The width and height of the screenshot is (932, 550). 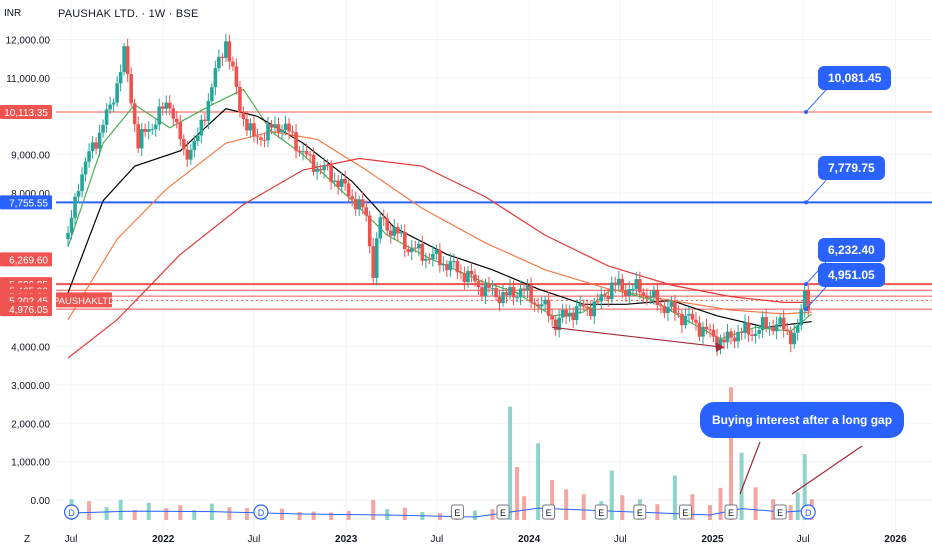 I want to click on y-axis-tick-label: 2,000.00, so click(x=30, y=424).